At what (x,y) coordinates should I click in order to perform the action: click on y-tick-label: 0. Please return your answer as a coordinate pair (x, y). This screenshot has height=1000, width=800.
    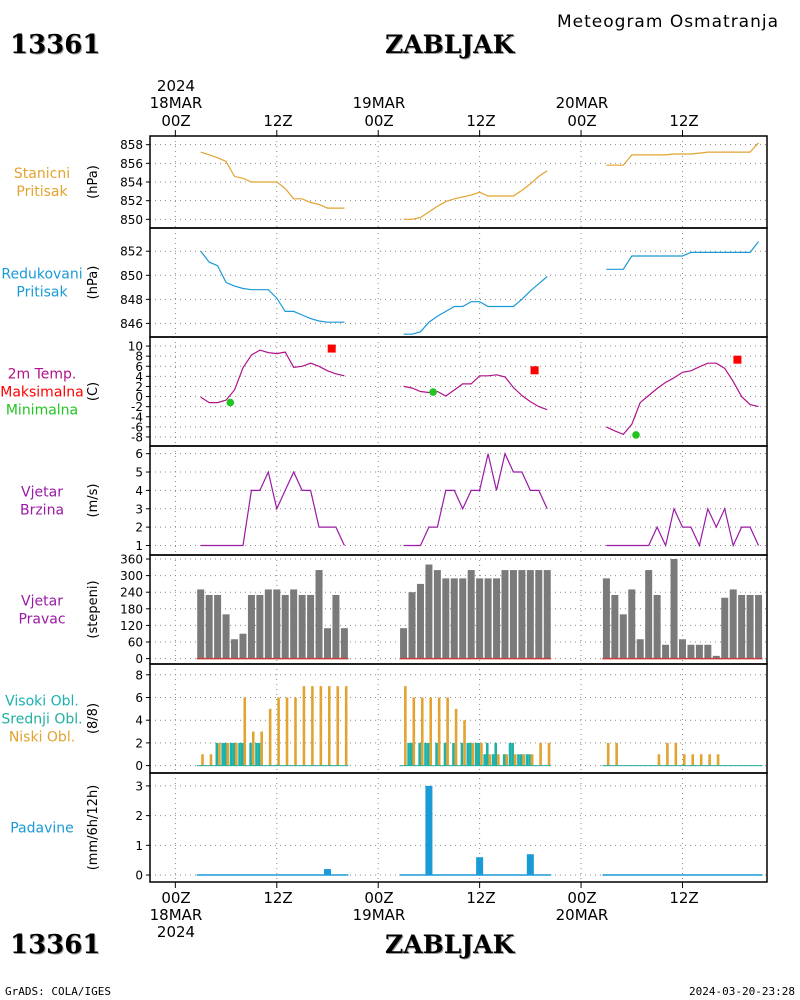
    Looking at the image, I should click on (139, 659).